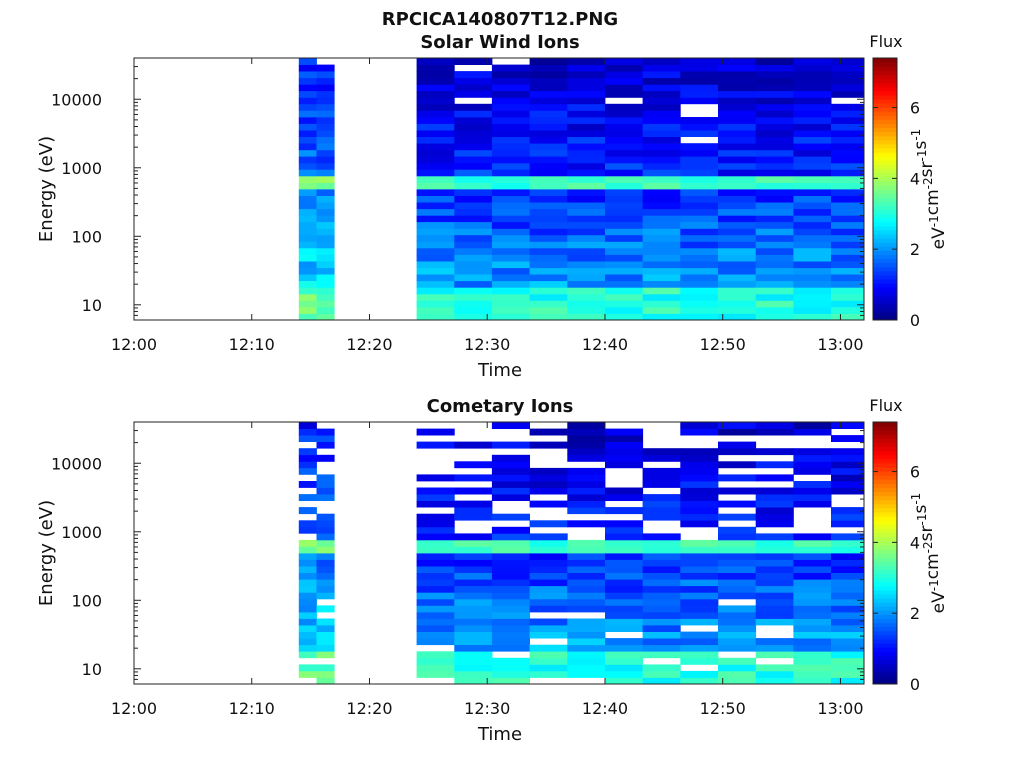 This screenshot has width=1024, height=768. I want to click on y-tick-label: 100, so click(86, 600).